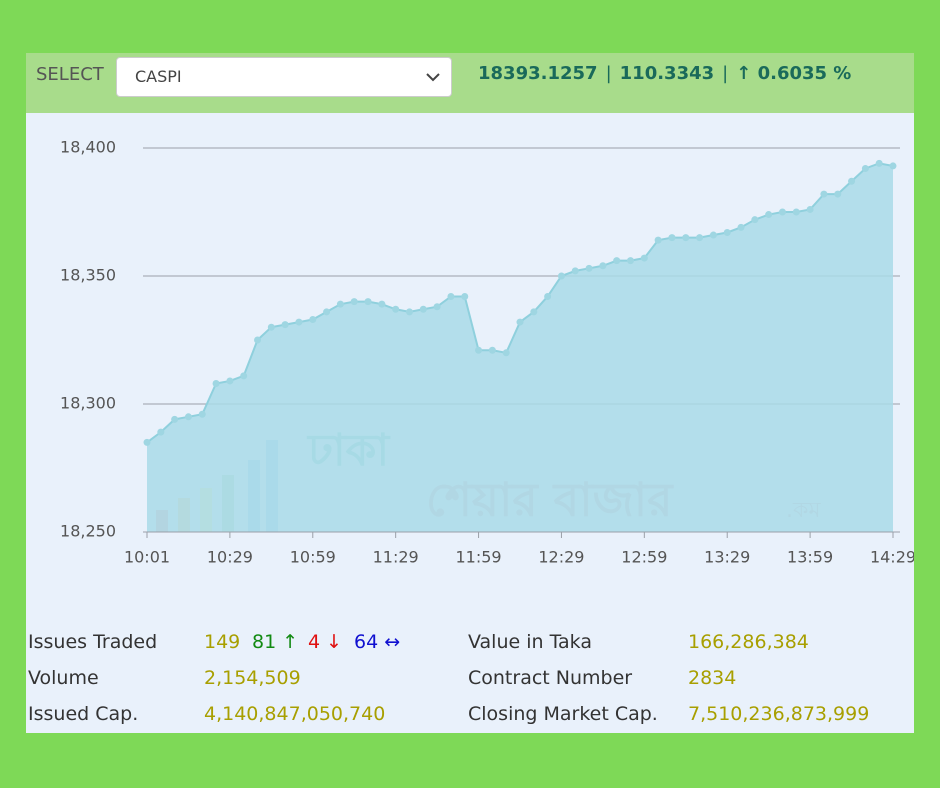 The image size is (940, 788). Describe the element at coordinates (479, 557) in the screenshot. I see `x-tick-label: 11:59` at that location.